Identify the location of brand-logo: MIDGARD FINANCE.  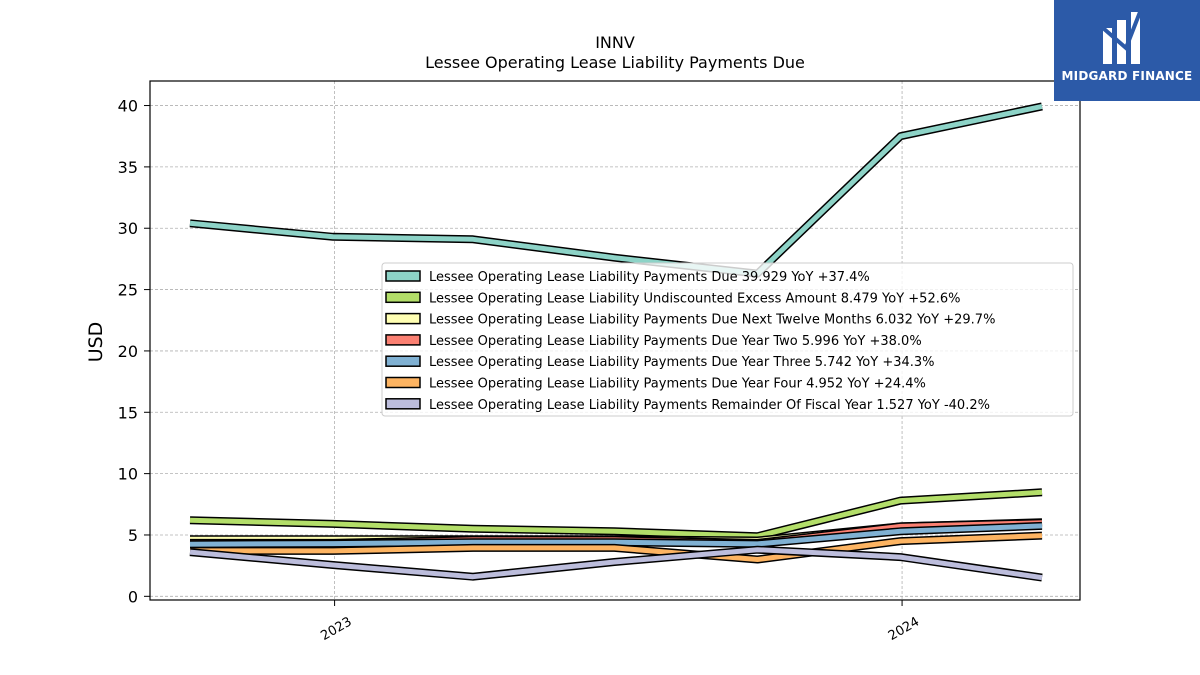
(1127, 50).